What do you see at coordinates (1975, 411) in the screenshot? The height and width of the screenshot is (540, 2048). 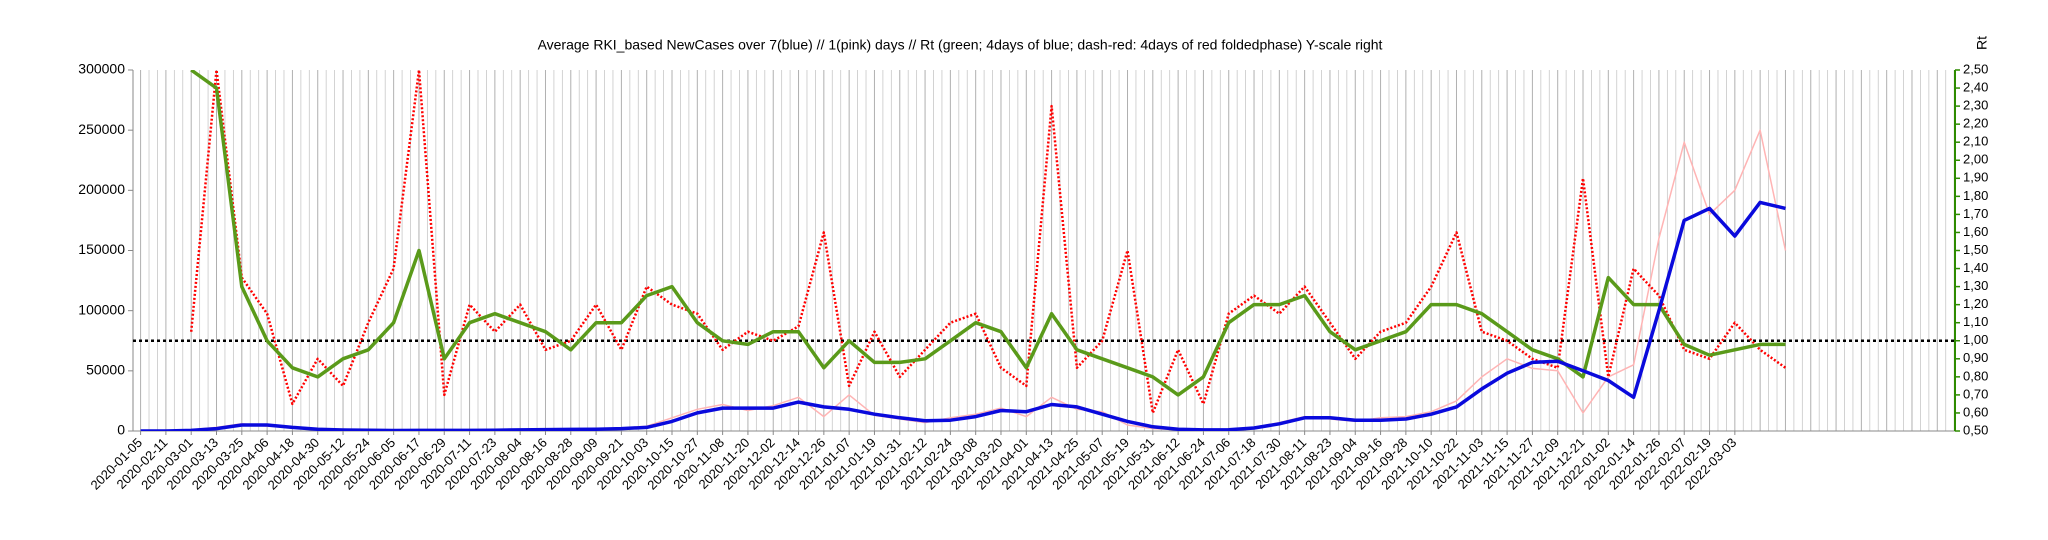 I see `y2-tick-label: 0,60` at bounding box center [1975, 411].